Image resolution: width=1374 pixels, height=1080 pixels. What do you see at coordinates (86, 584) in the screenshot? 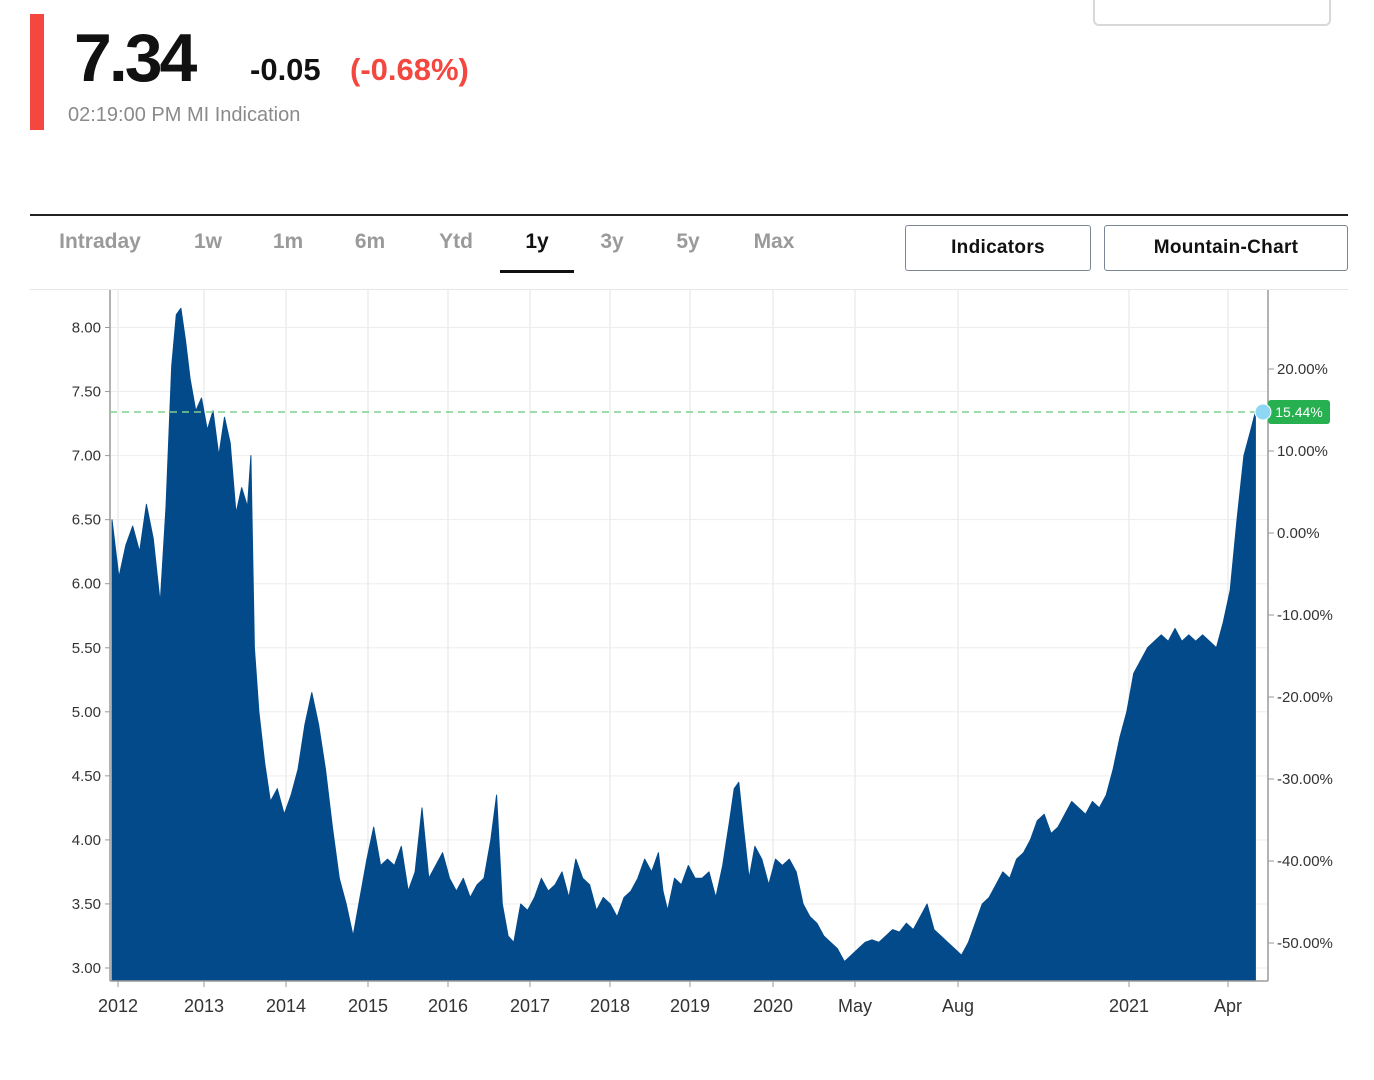
I see `left-axis-tick-label: 6.00` at bounding box center [86, 584].